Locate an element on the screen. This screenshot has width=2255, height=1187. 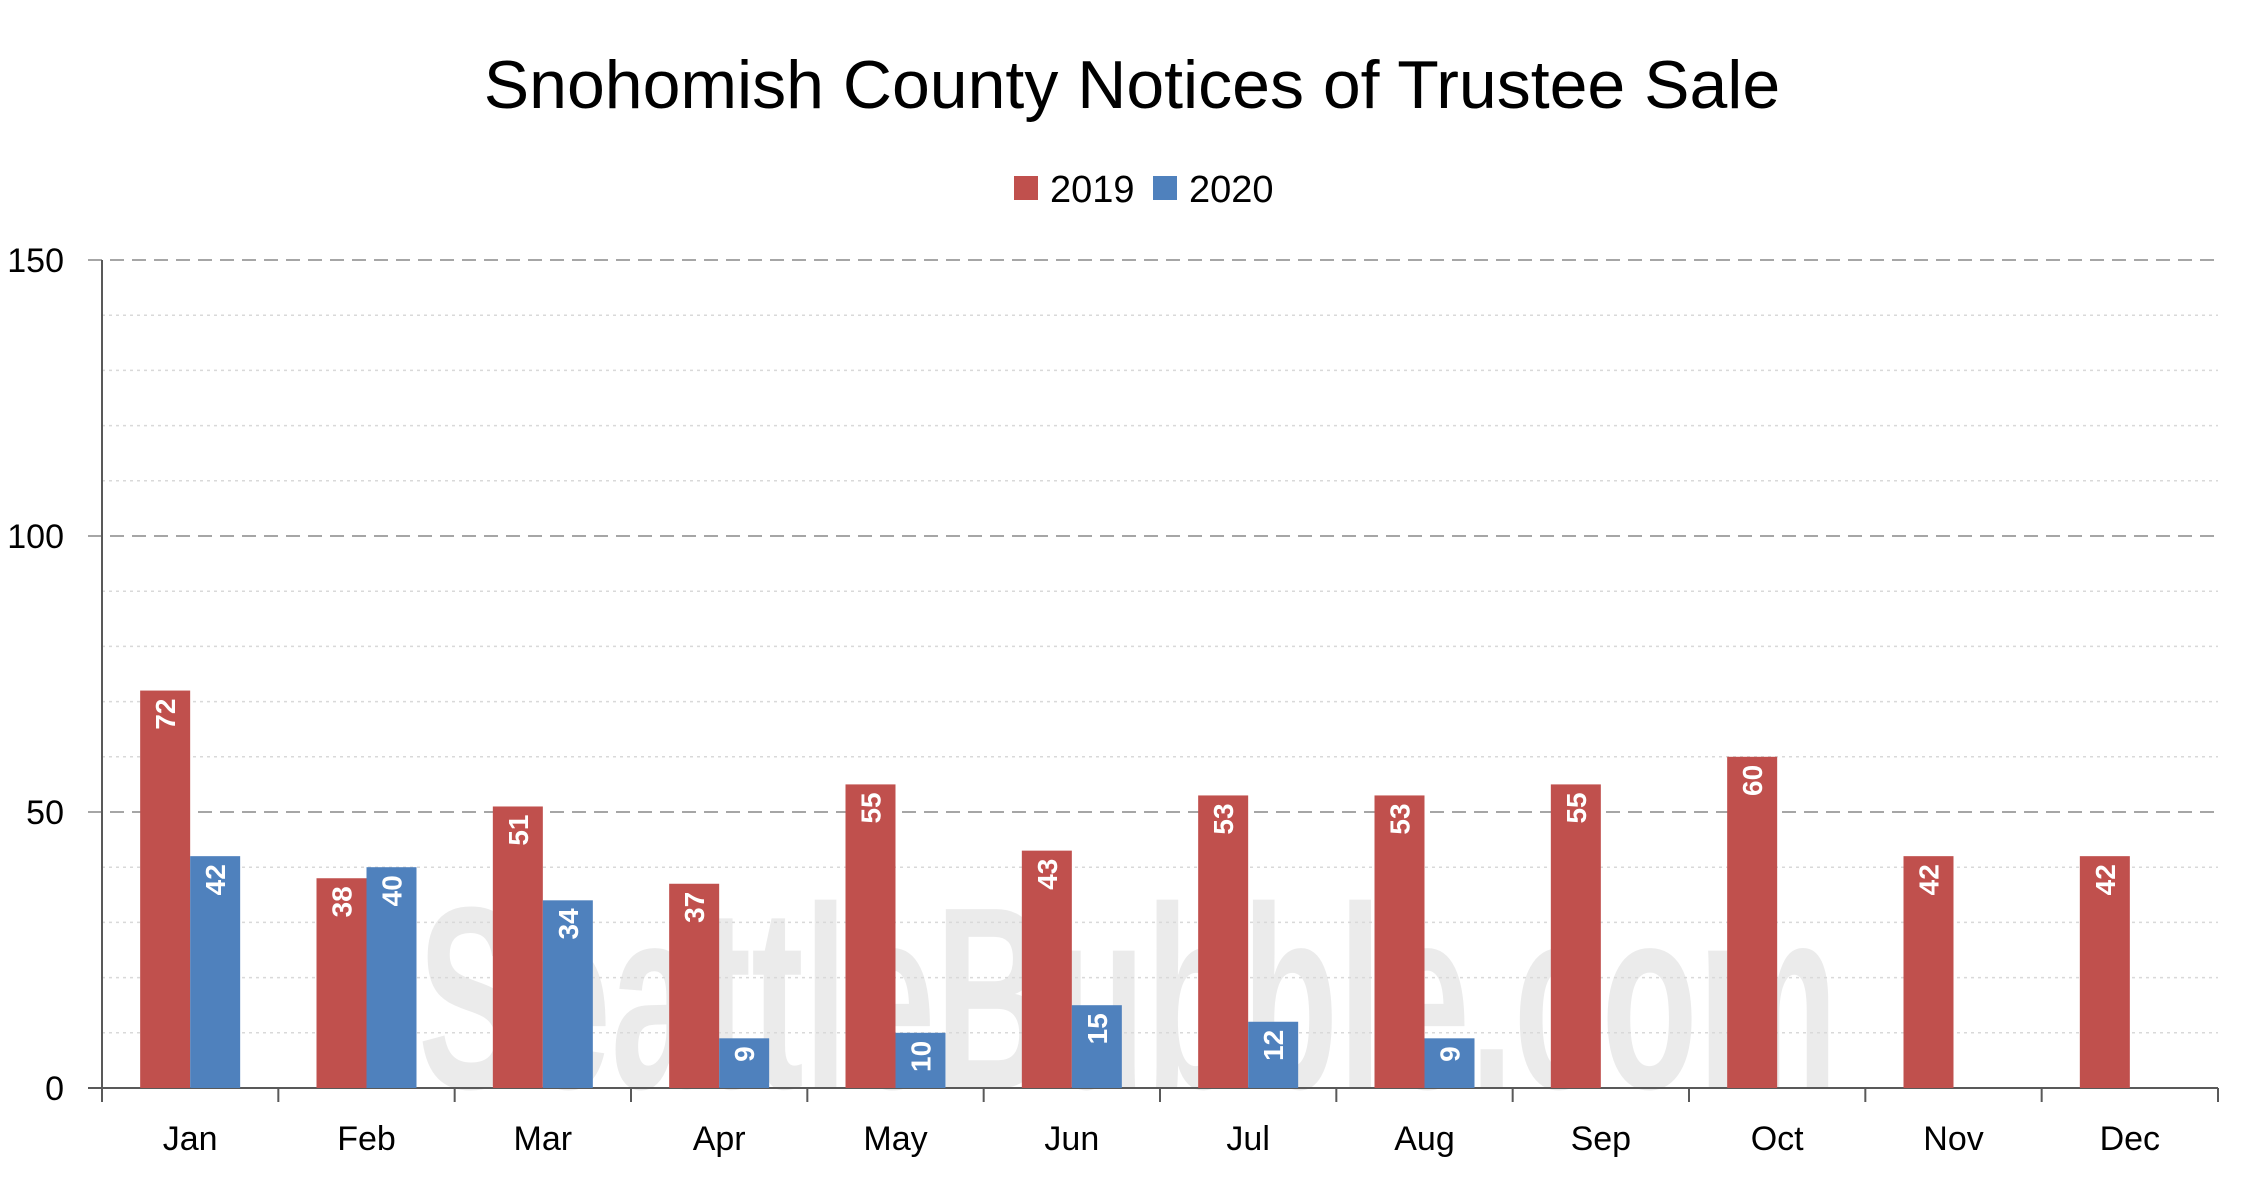
legend-label-2020: 2020 is located at coordinates (1231, 190).